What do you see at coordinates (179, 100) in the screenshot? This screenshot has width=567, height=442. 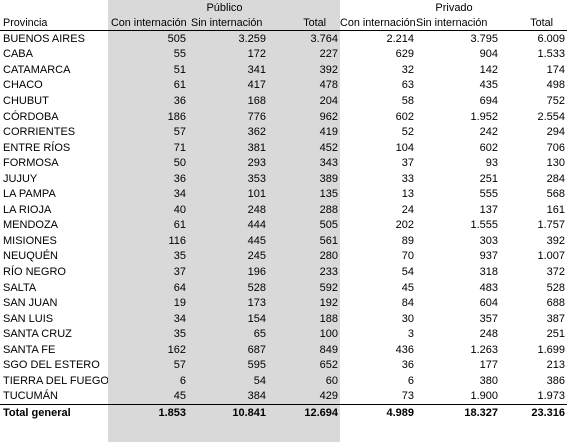 I see `cell-pub-con-internacion: 36` at bounding box center [179, 100].